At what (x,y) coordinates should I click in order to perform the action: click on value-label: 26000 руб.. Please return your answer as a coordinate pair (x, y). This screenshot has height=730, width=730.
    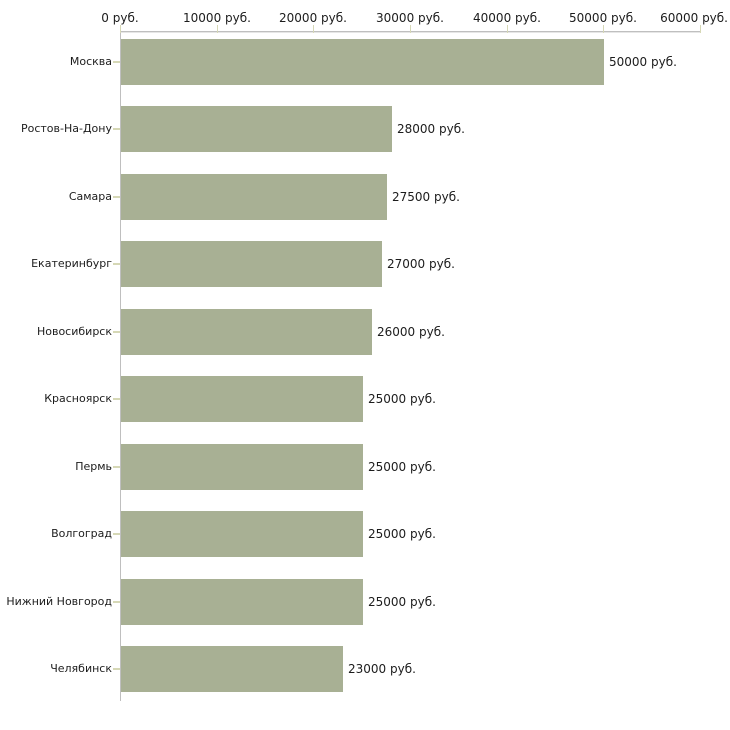
    Looking at the image, I should click on (411, 332).